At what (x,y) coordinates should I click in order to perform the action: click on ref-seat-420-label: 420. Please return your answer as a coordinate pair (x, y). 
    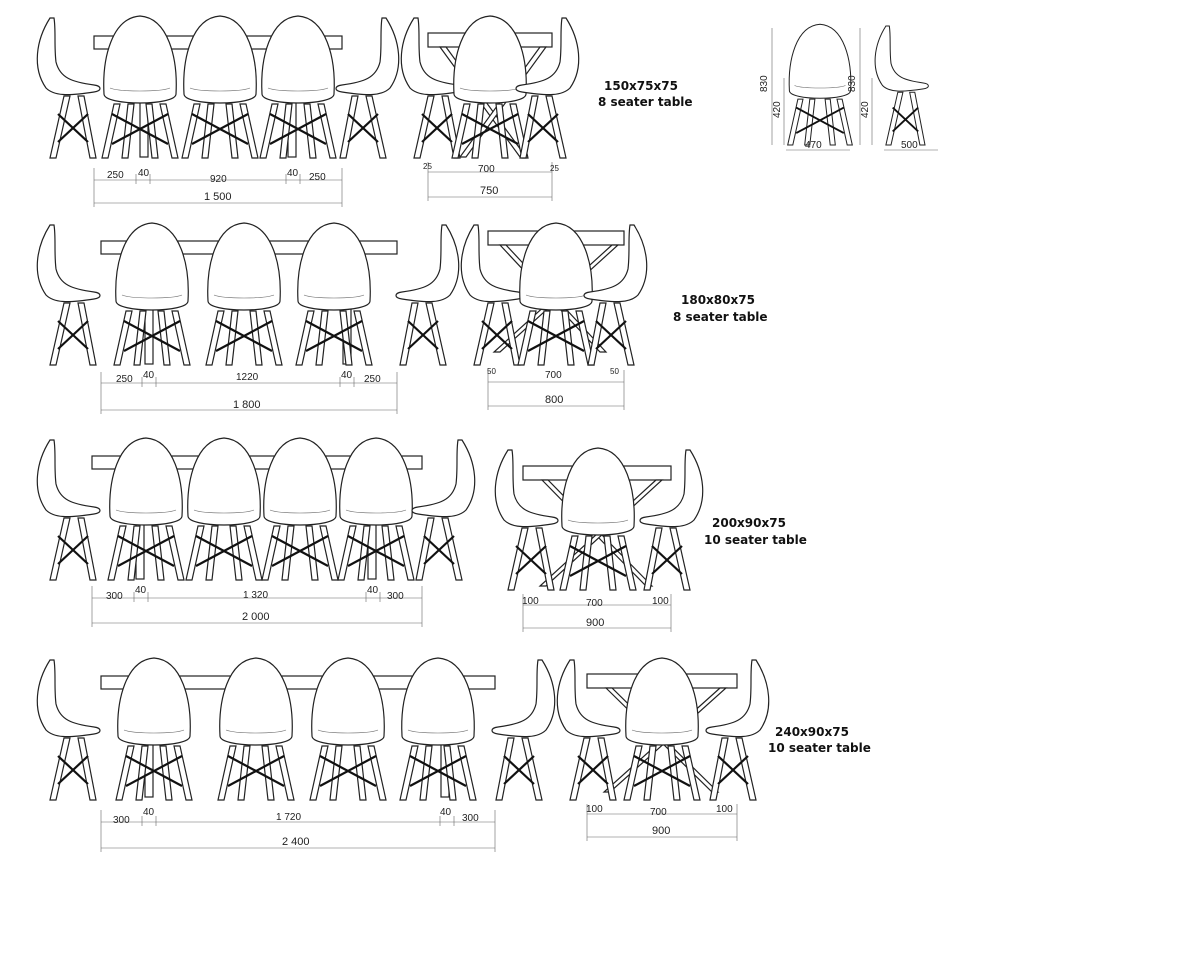
    Looking at the image, I should click on (777, 109).